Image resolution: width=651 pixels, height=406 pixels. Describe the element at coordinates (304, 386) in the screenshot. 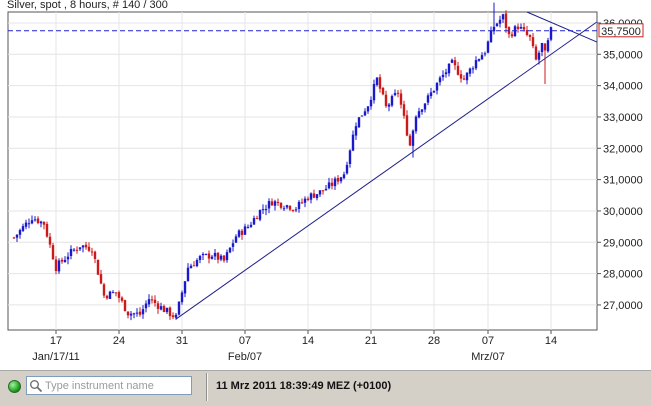

I see `status-datetime: 11 Mrz 2011 18:39:49 MEZ (+0100)` at that location.